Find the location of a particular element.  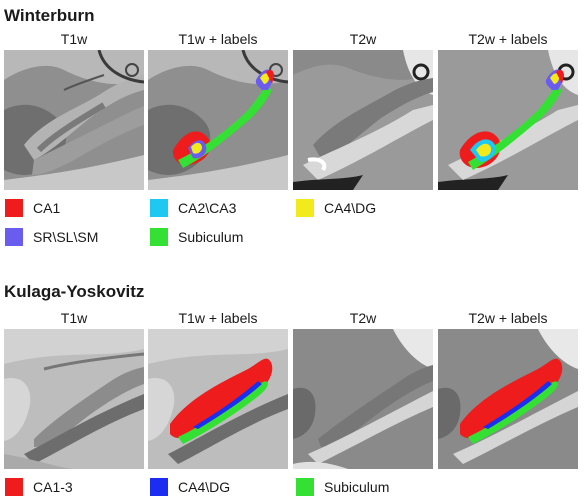

section-title-kulaga-yoskovitz: Kulaga-Yoskovitz is located at coordinates (74, 291).